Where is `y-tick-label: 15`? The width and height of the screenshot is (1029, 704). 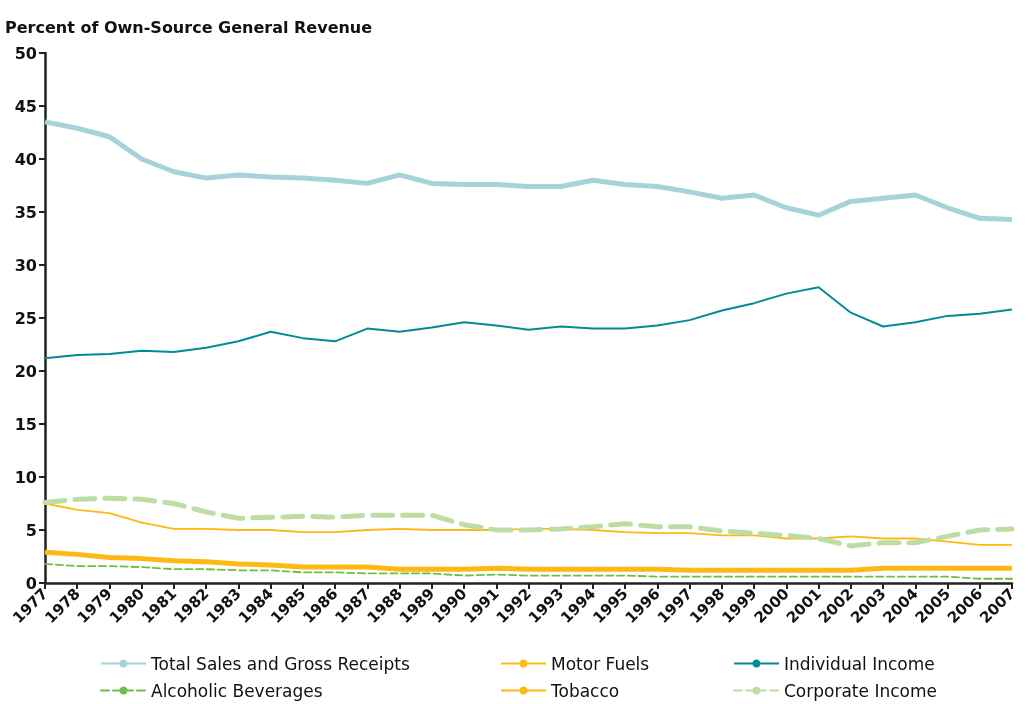 y-tick-label: 15 is located at coordinates (25, 424).